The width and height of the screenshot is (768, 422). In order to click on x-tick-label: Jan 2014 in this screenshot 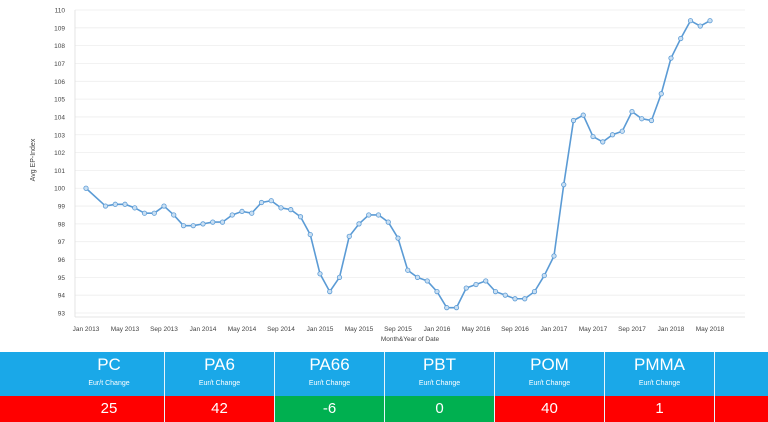, I will do `click(203, 329)`.